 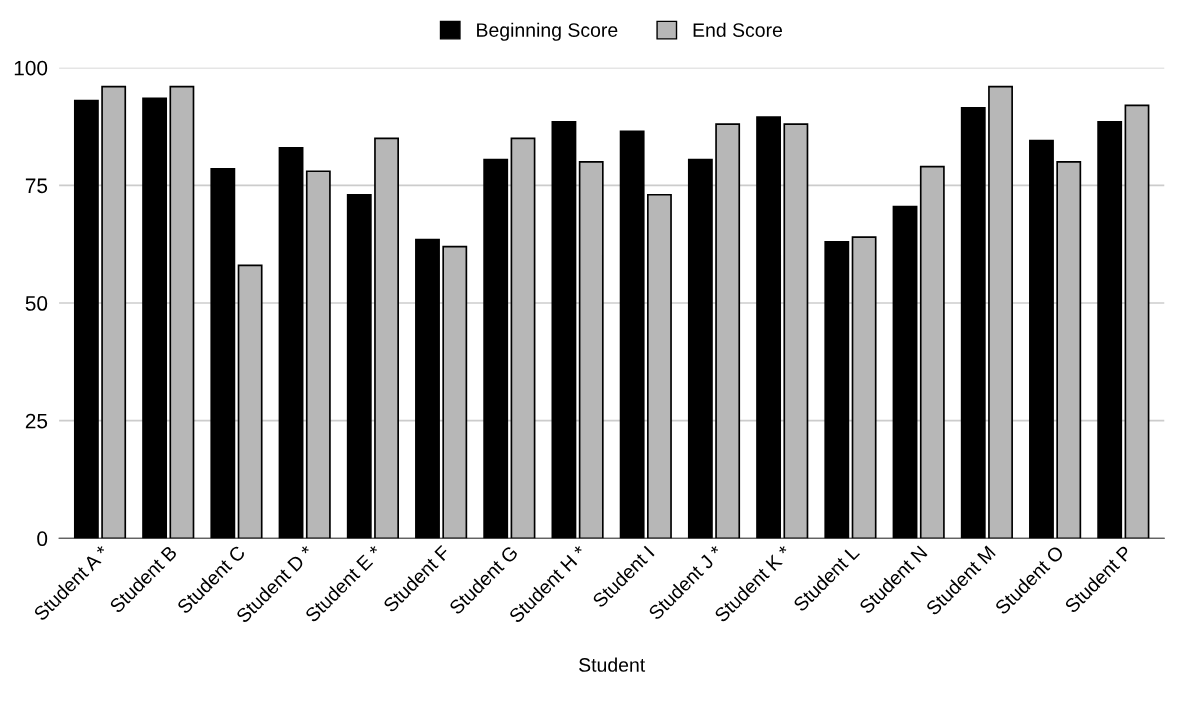 I want to click on legend-label: Beginning Score, so click(x=547, y=31).